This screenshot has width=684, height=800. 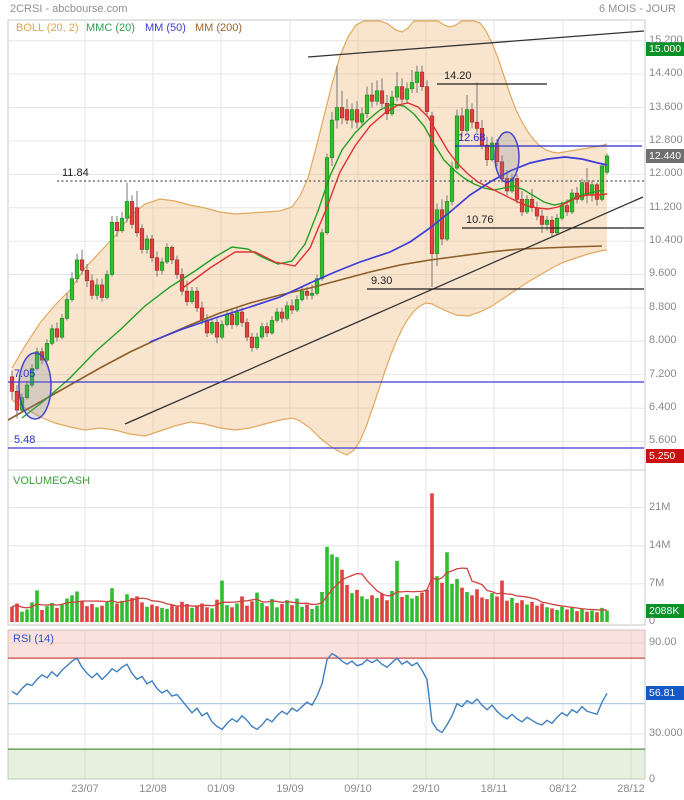 What do you see at coordinates (666, 139) in the screenshot?
I see `price-axis-label: 12.800` at bounding box center [666, 139].